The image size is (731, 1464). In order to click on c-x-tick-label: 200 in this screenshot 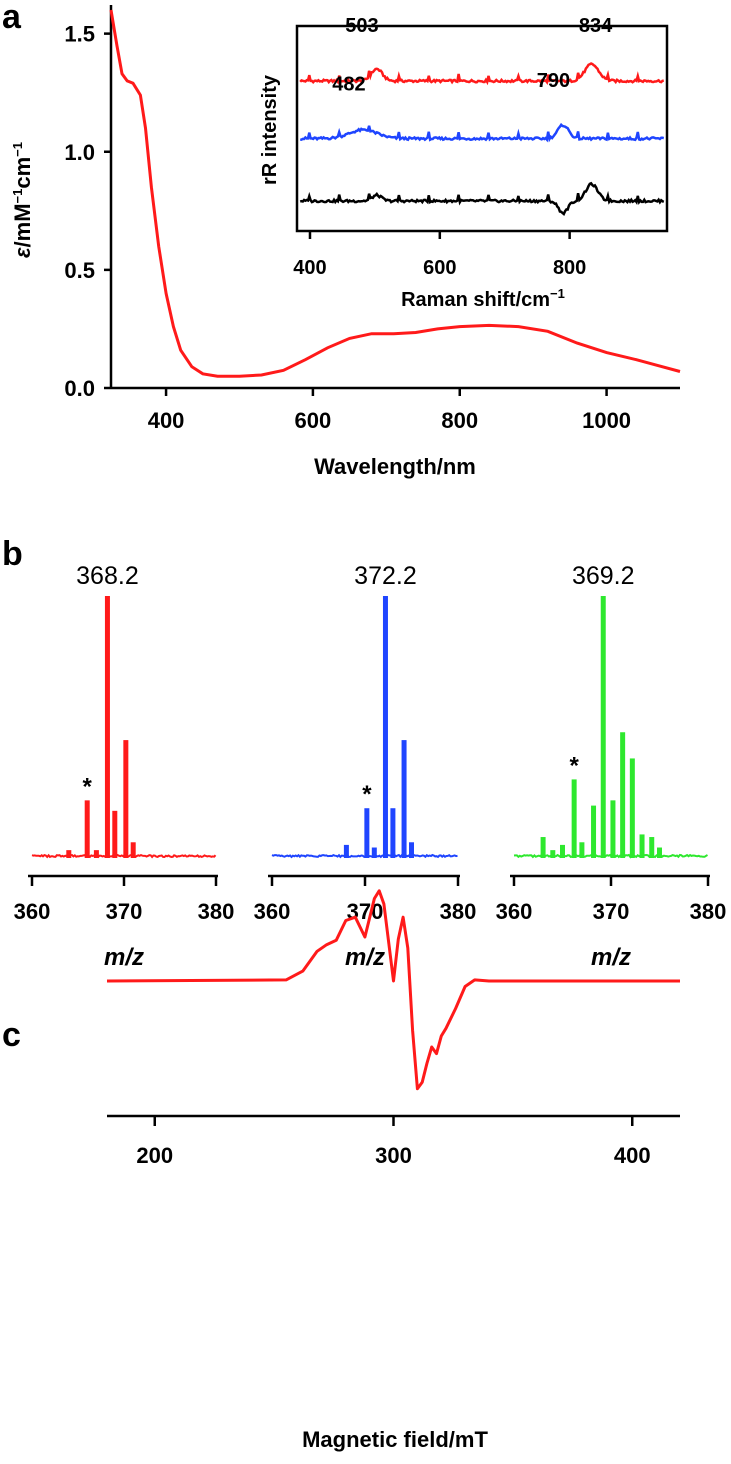, I will do `click(154, 1155)`.